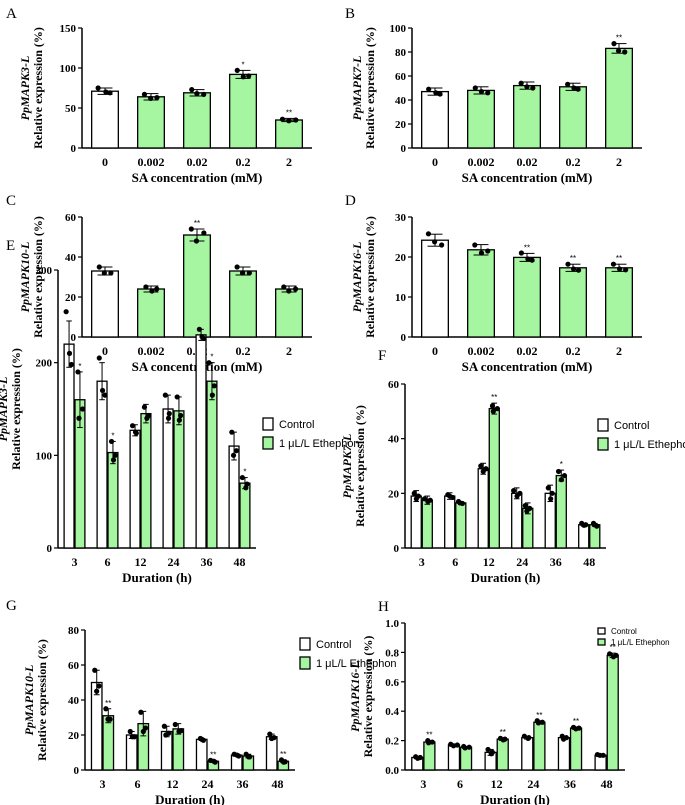 This screenshot has width=685, height=805. I want to click on y-gene-label: PpMAPK16-L, so click(355, 696).